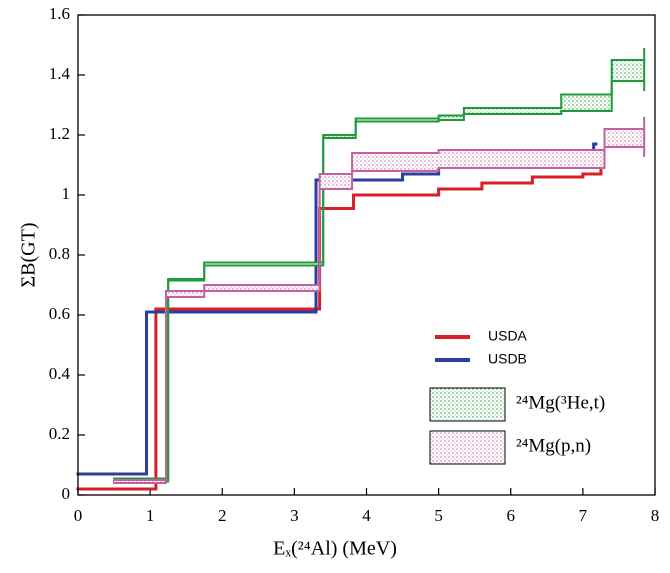  I want to click on y-axis-label: ΣB(GT), so click(29, 255).